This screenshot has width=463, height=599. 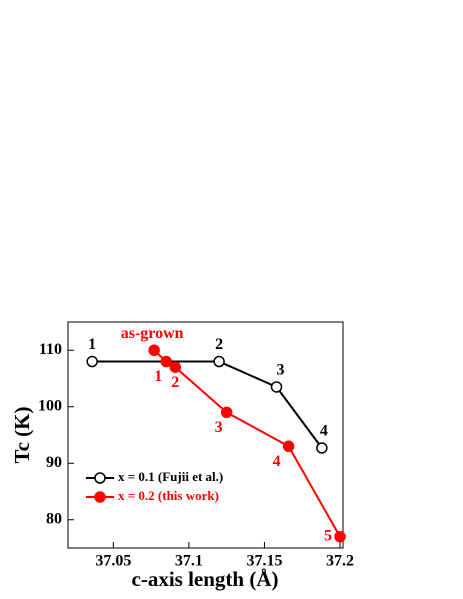 I want to click on x-axis-label: c-axis length (Å), so click(x=205, y=579).